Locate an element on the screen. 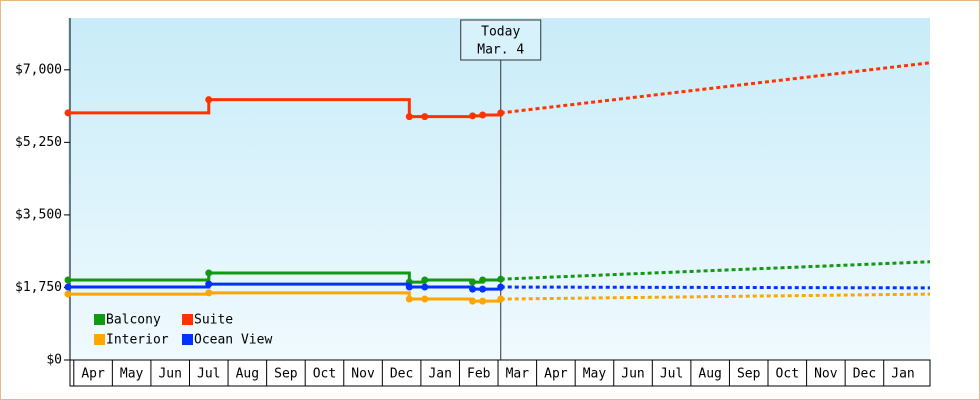 The image size is (980, 400). x-tick-label: Mar is located at coordinates (518, 374).